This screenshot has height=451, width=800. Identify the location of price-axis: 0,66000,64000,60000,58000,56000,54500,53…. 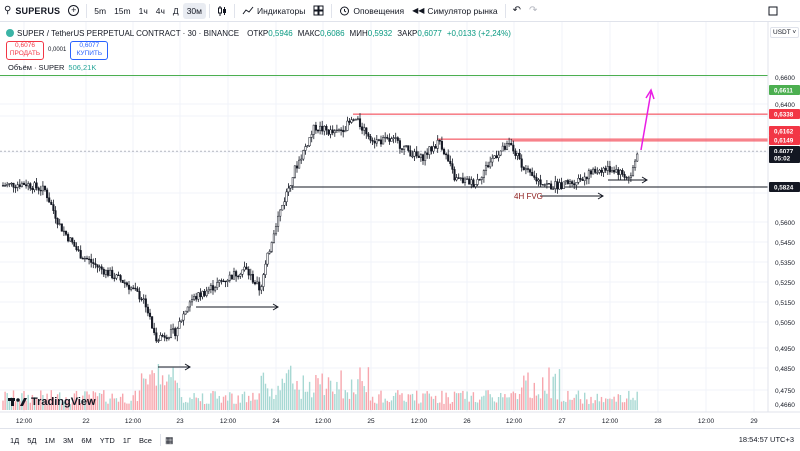
(783, 217).